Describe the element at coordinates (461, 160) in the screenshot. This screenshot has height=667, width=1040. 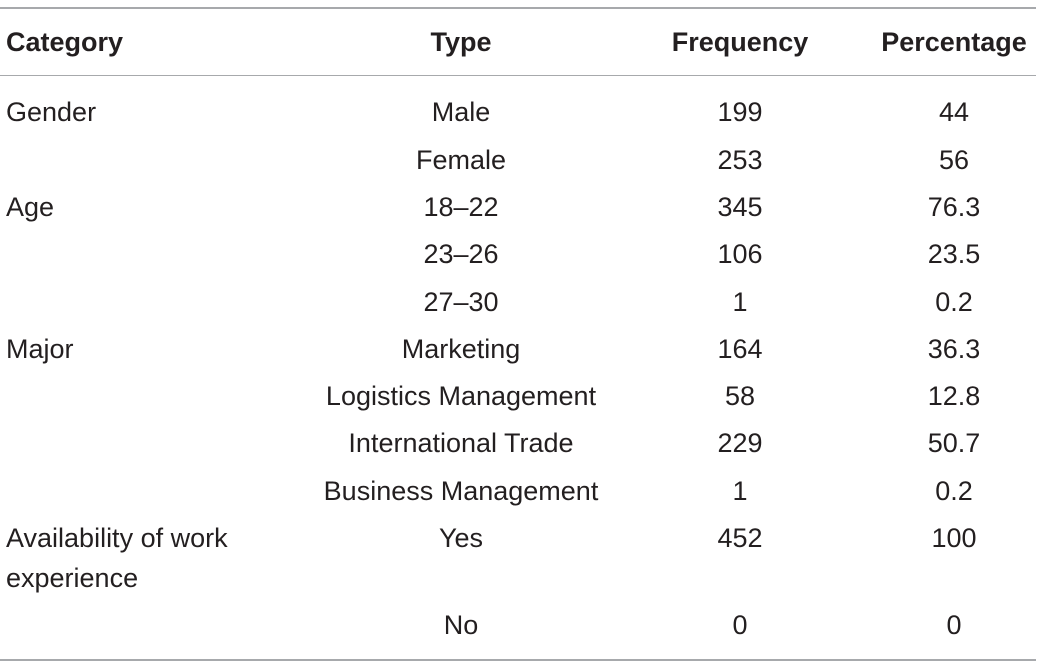
I see `cell-type: Female` at that location.